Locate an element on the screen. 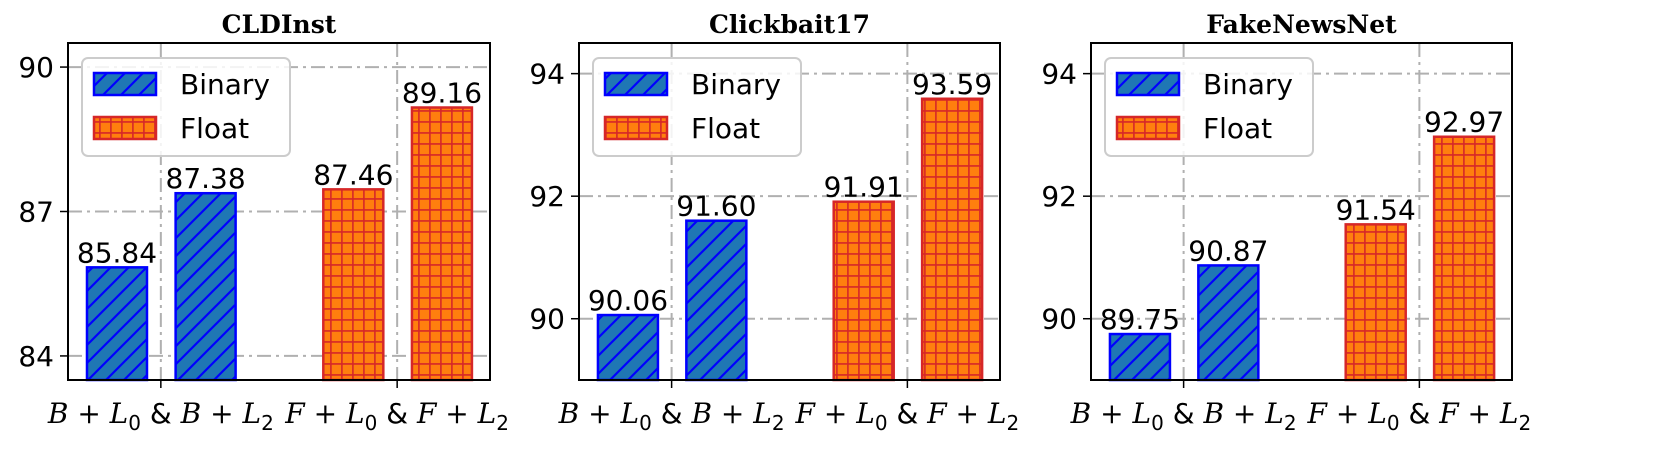 This screenshot has width=1661, height=452. y-tick-label: 84 is located at coordinates (36, 356).